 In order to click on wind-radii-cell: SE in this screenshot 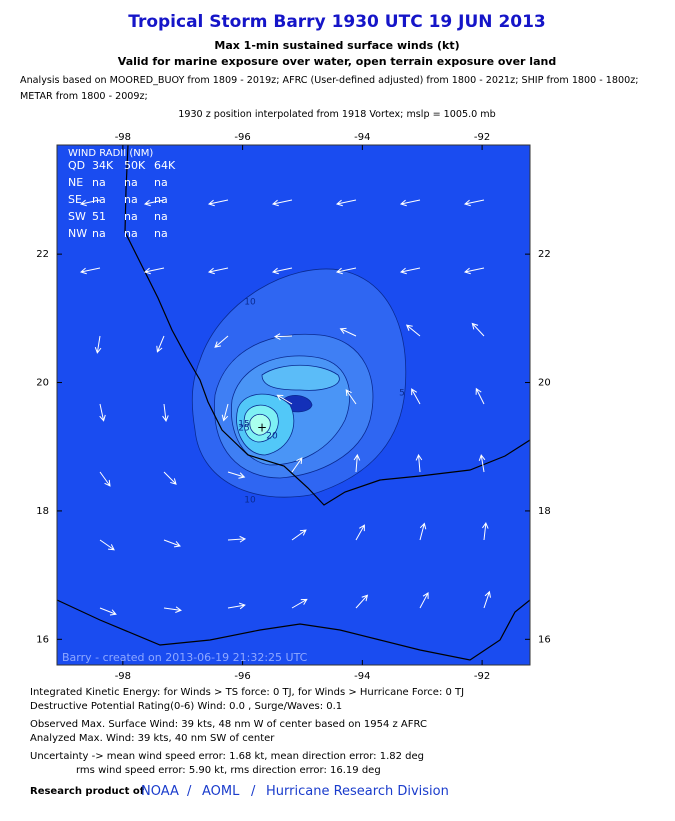, I will do `click(75, 199)`.